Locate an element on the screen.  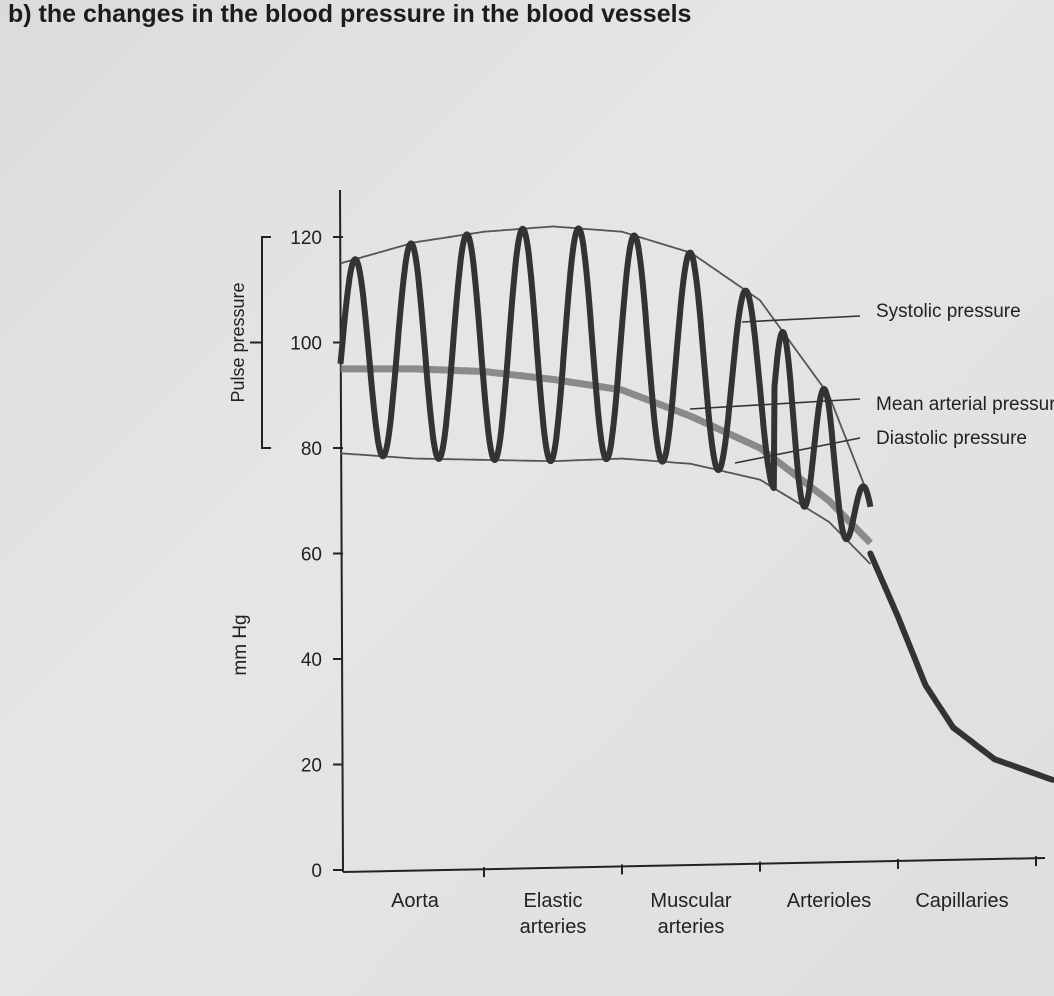
y-tick-label: 60 is located at coordinates (311, 555).